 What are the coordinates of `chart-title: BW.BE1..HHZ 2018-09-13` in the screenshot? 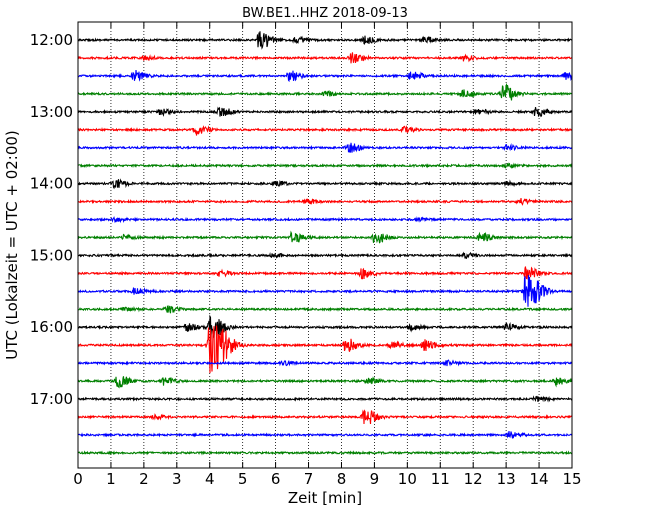 It's located at (325, 13).